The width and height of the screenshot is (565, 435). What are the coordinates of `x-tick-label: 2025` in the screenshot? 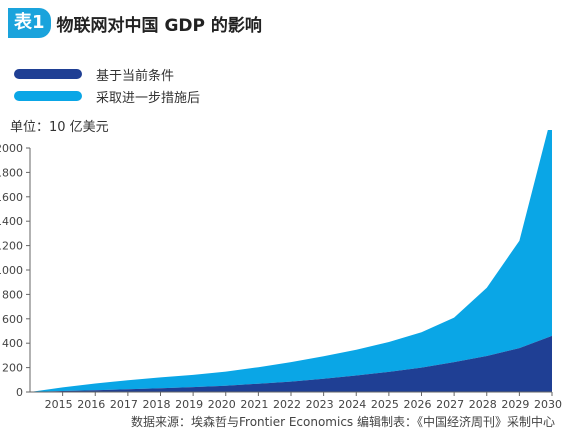 It's located at (385, 404).